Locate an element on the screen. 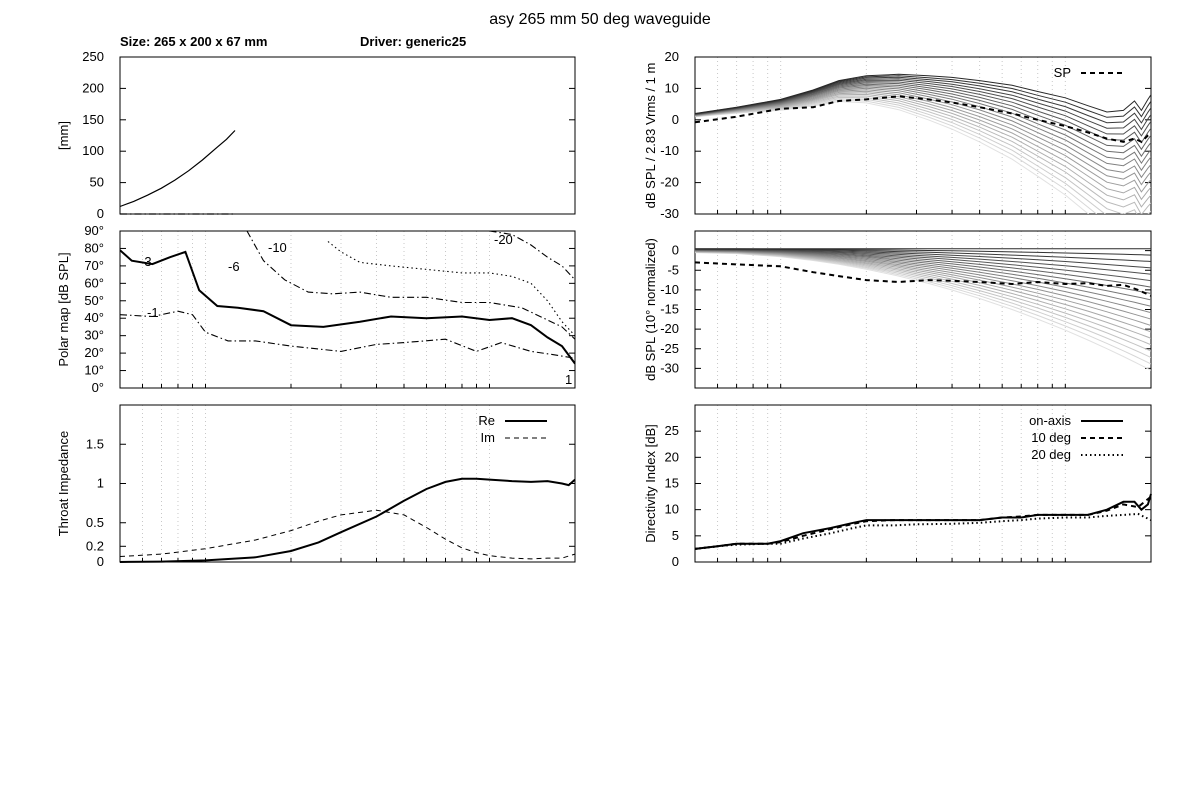 This screenshot has width=1200, height=800. legend-label: 20 deg is located at coordinates (1051, 454).